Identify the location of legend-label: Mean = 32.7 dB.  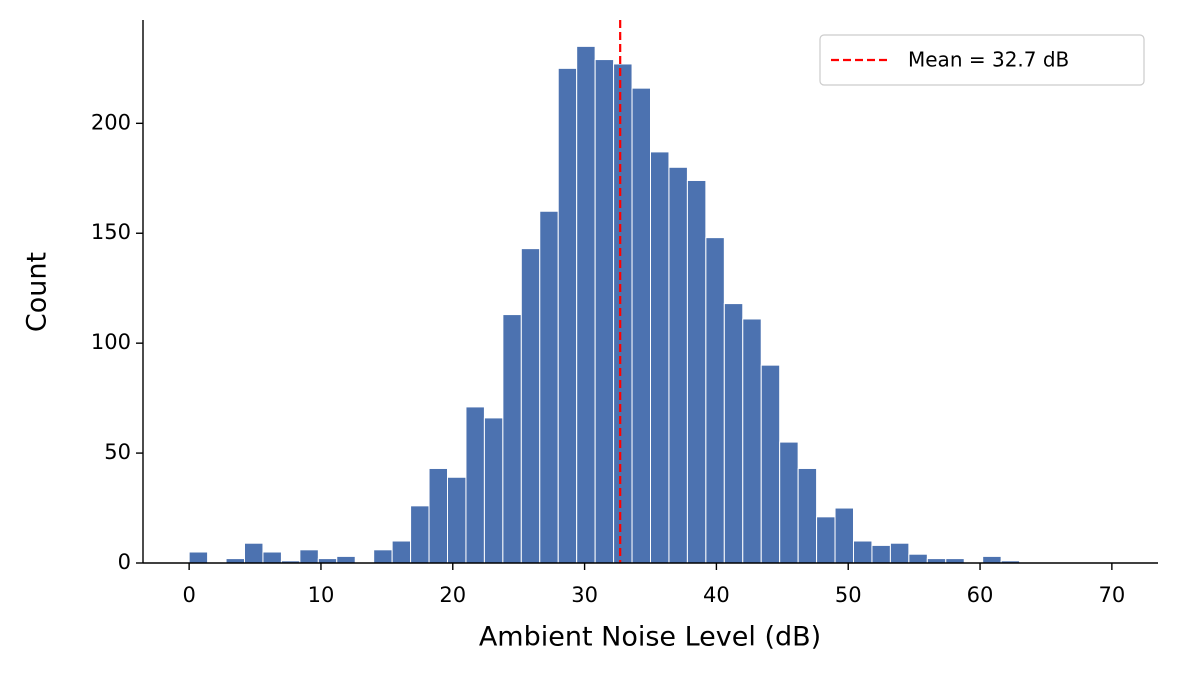
(988, 60).